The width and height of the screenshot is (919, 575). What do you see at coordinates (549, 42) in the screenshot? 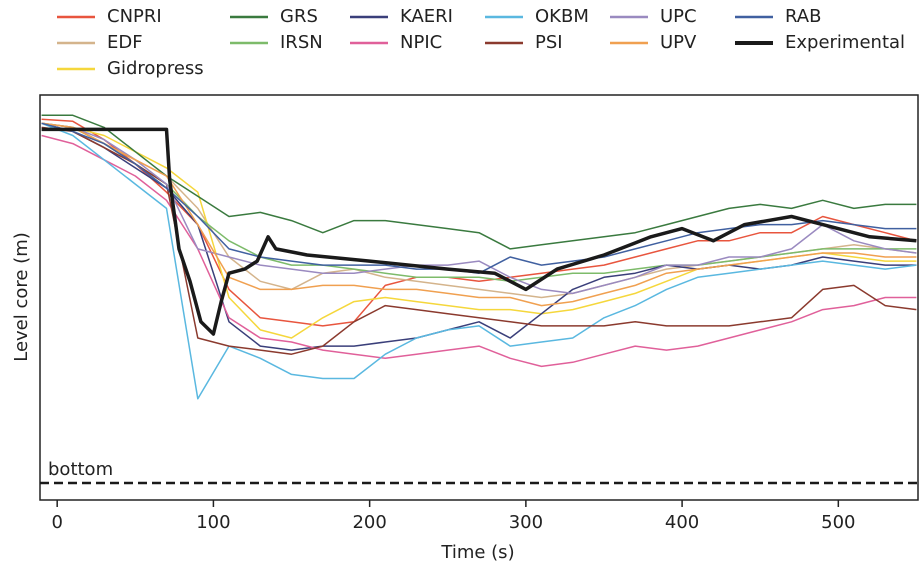
I see `legend-label: PSI` at bounding box center [549, 42].